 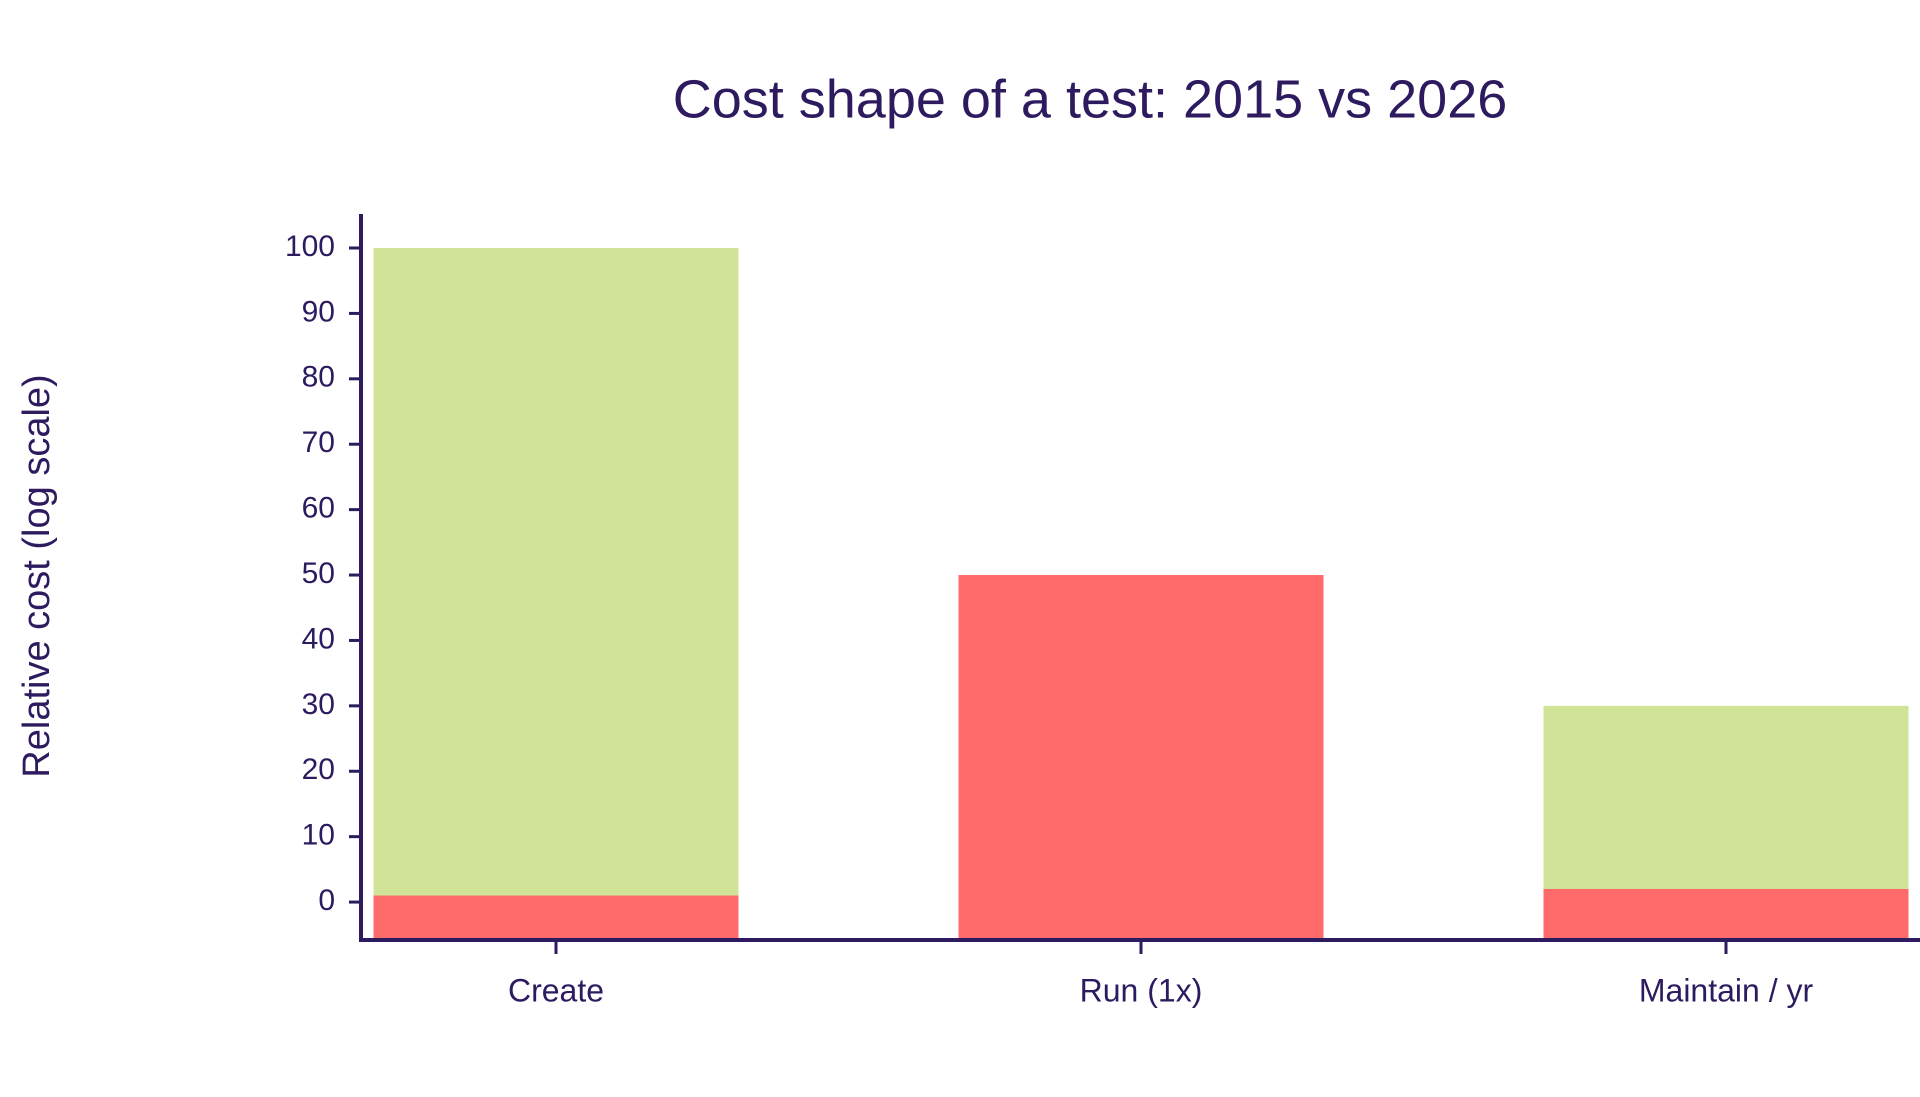 What do you see at coordinates (556, 990) in the screenshot?
I see `x-tick-label: Create` at bounding box center [556, 990].